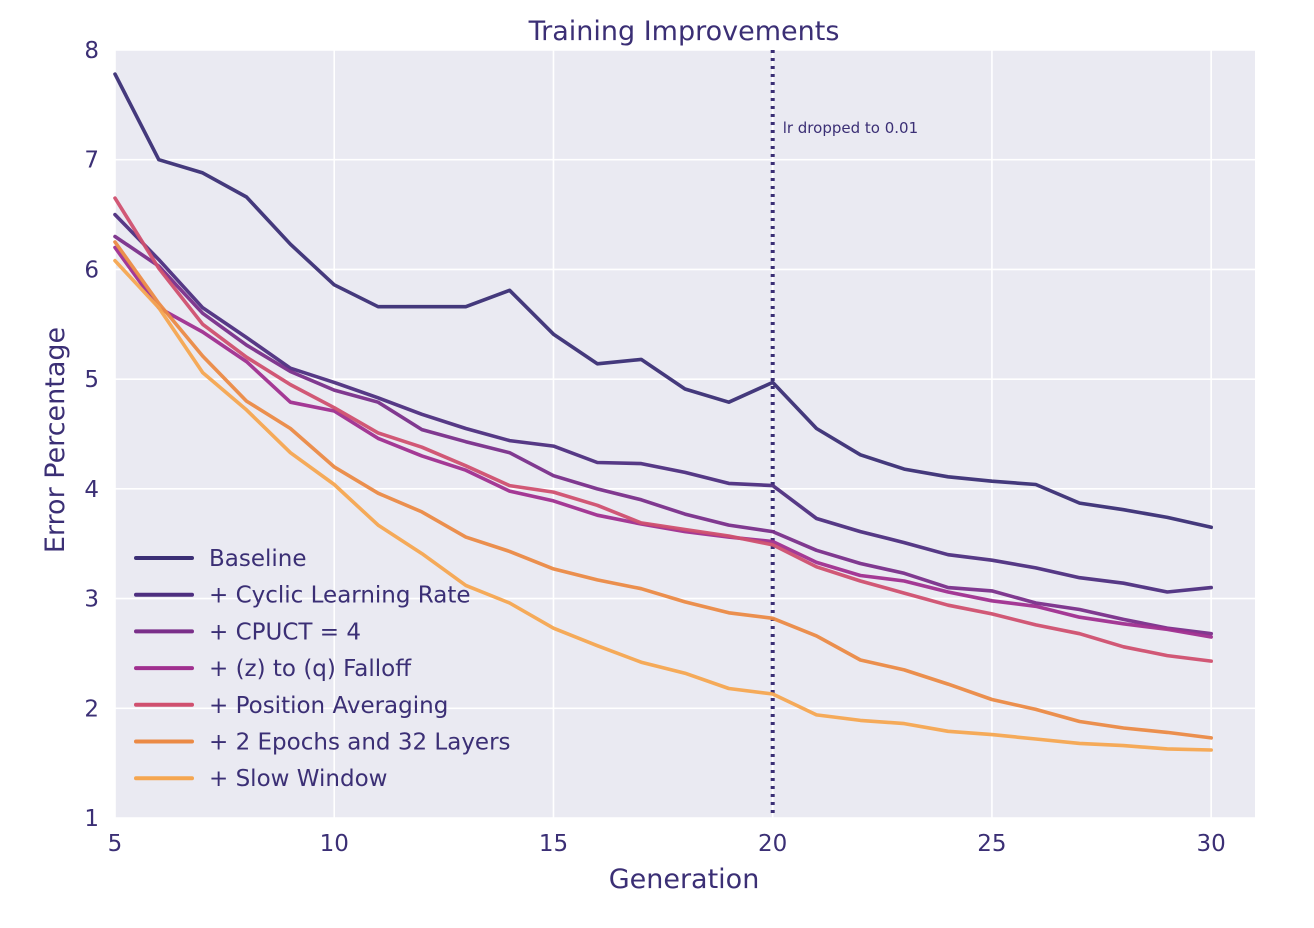  Describe the element at coordinates (285, 632) in the screenshot. I see `legend-label: + CPUCT = 4` at that location.